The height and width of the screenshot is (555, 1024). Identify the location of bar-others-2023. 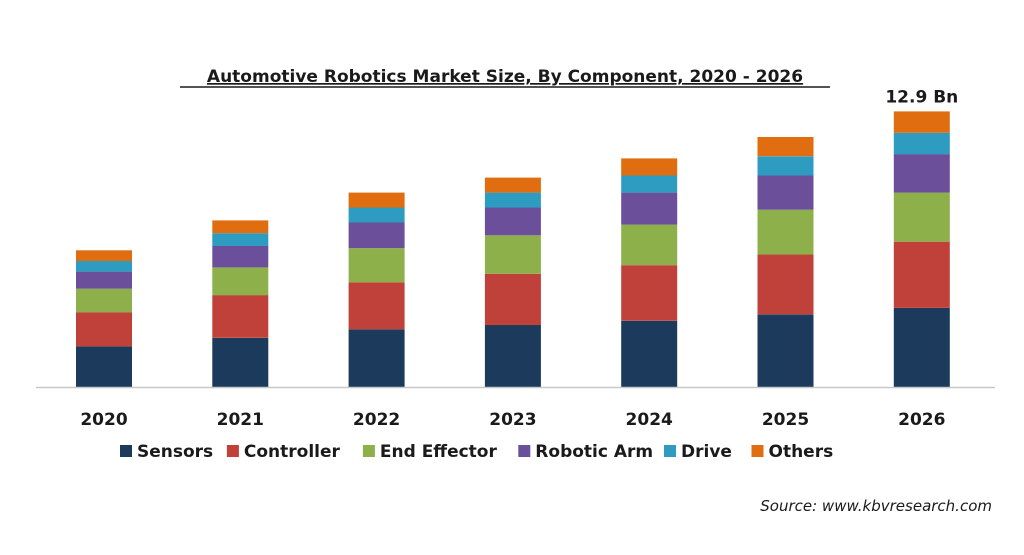
(512, 185).